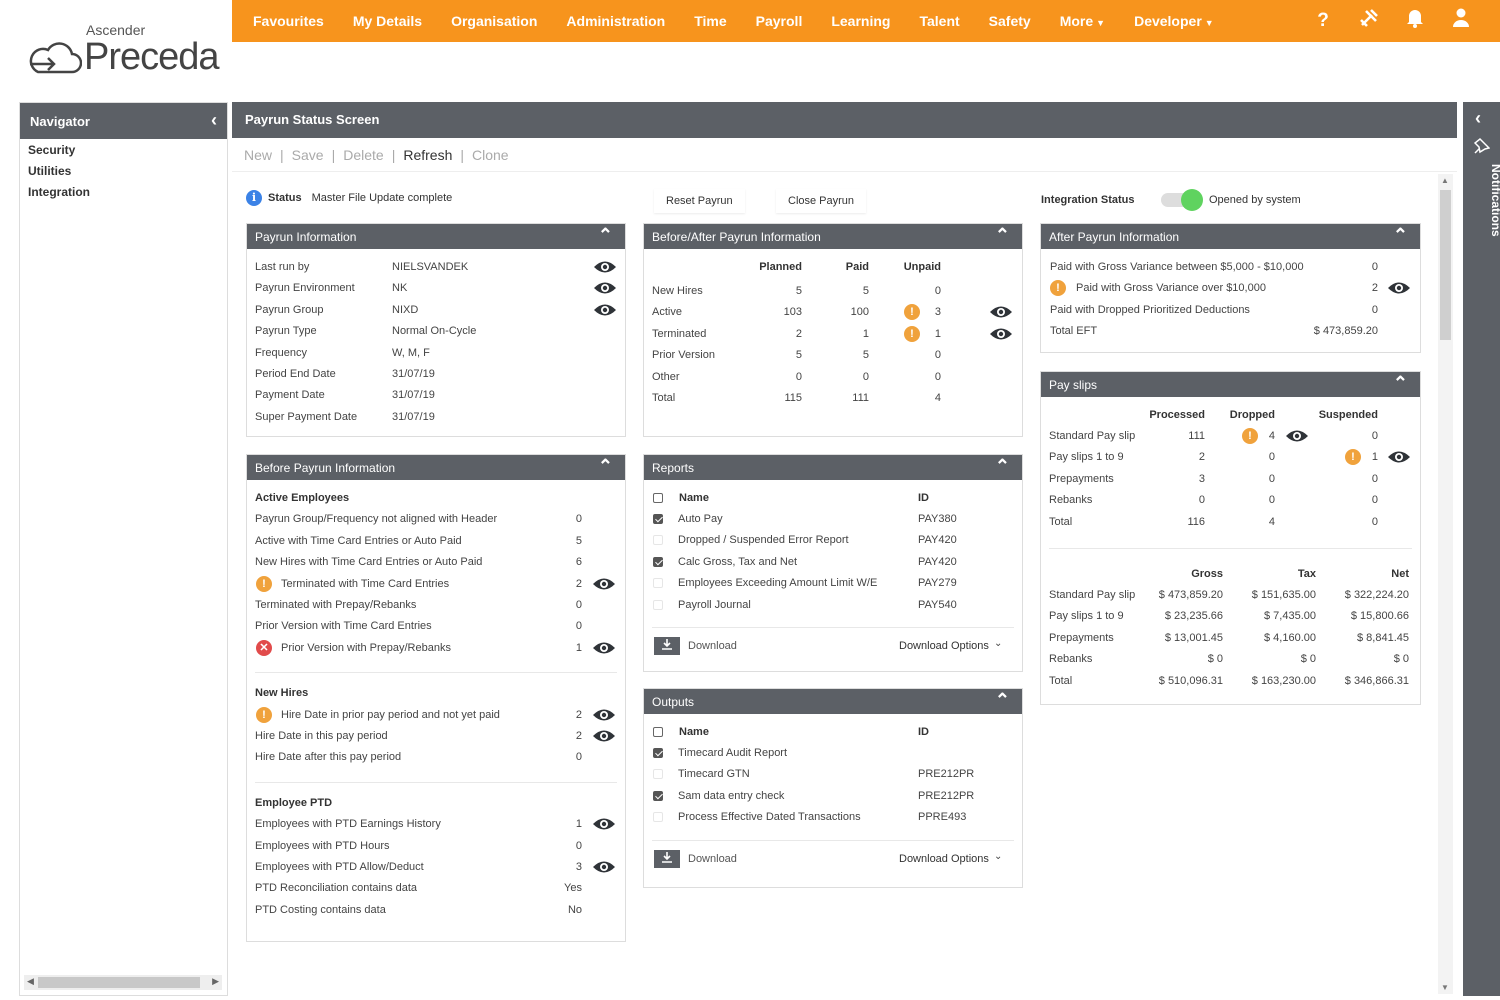 This screenshot has height=1000, width=1500. I want to click on navigator-item-integration: Integration, so click(59, 192).